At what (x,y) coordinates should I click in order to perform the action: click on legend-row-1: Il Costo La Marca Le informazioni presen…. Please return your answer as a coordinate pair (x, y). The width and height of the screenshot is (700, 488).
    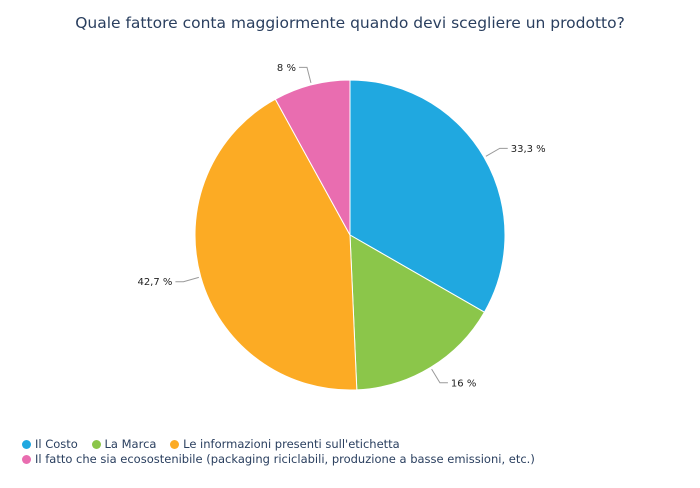
    Looking at the image, I should click on (352, 444).